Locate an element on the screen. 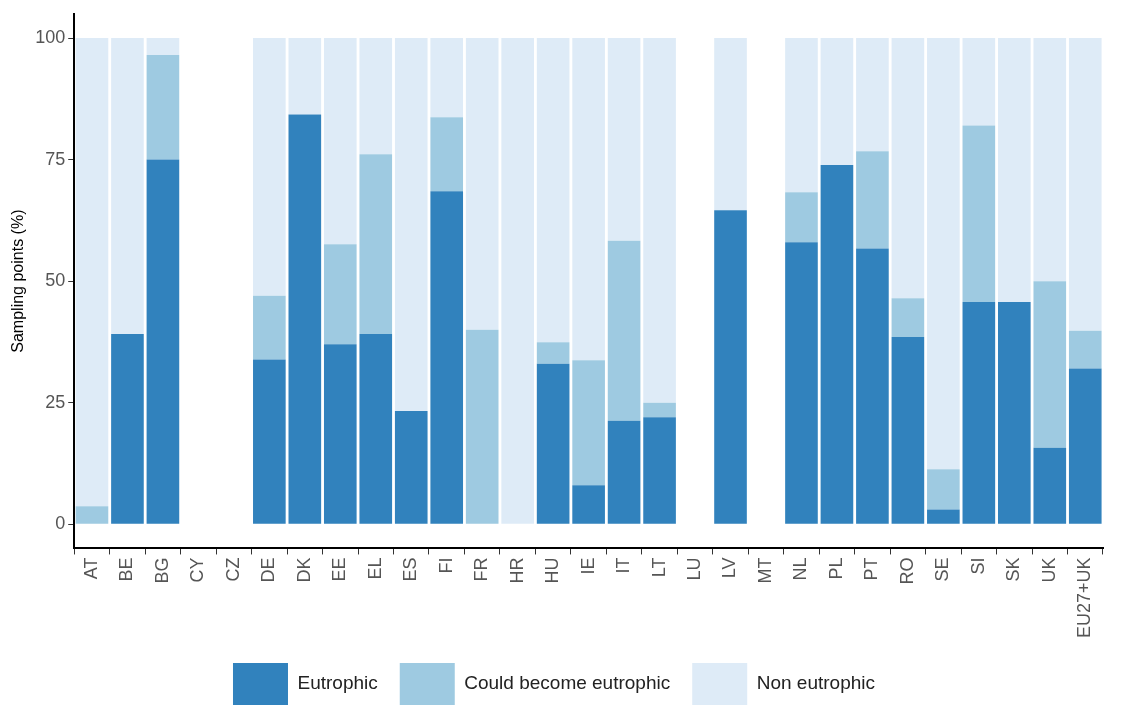 The image size is (1123, 725). x-tick-label: IT is located at coordinates (623, 565).